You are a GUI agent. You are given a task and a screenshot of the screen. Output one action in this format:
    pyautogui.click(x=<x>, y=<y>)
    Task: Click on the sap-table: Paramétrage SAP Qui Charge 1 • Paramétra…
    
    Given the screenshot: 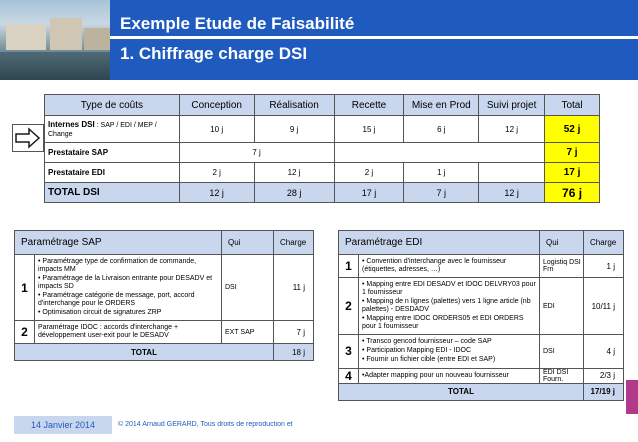 What is the action you would take?
    pyautogui.click(x=164, y=296)
    